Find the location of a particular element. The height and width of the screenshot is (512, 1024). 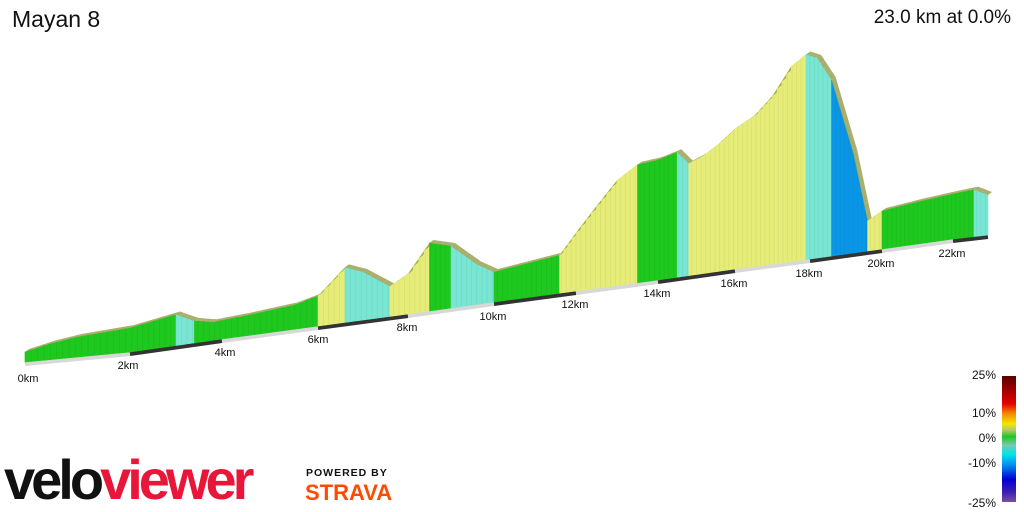

legend-label-10: 10% is located at coordinates (983, 413).